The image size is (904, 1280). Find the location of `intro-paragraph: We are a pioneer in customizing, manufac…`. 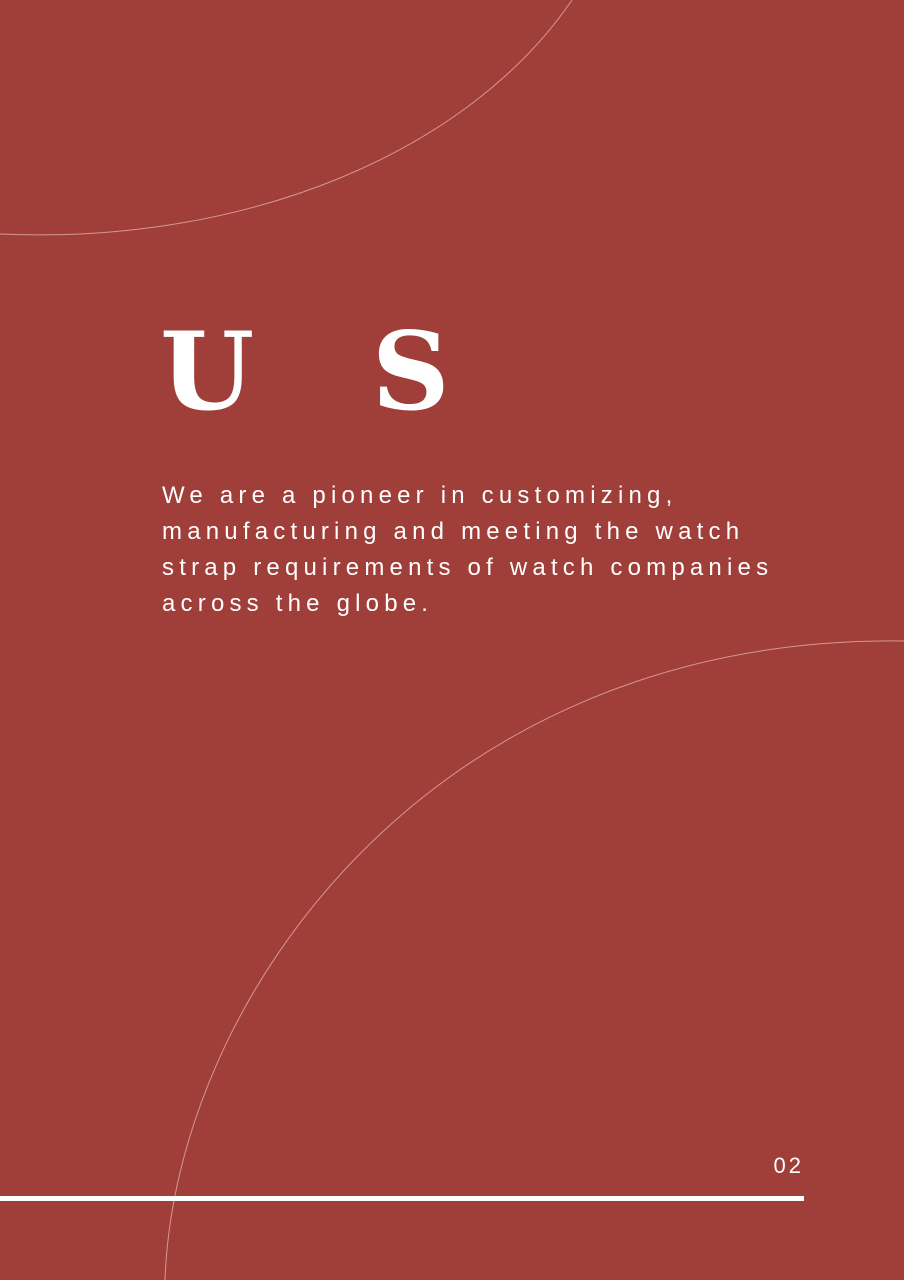

intro-paragraph: We are a pioneer in customizing, manufac… is located at coordinates (468, 549).